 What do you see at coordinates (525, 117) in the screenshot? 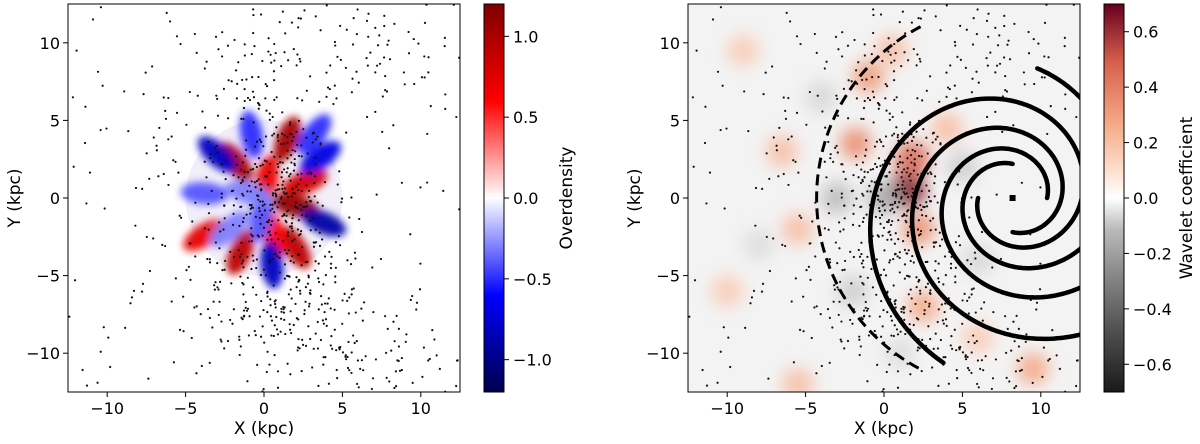
I see `overdensity-colorbar-tick-label: 0.5` at bounding box center [525, 117].